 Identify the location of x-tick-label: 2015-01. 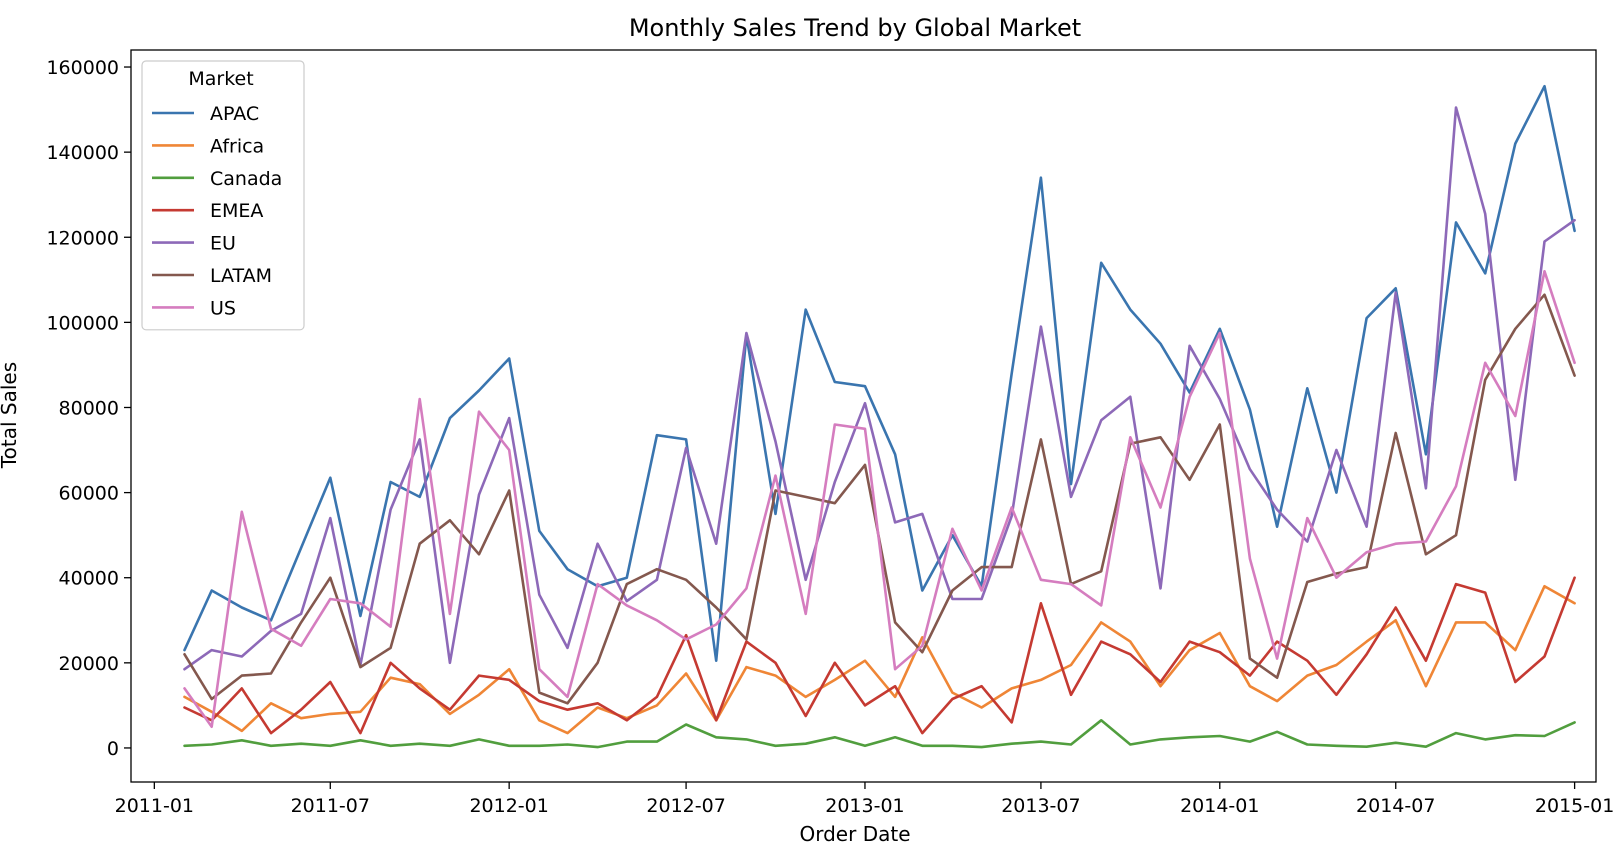
(1574, 806).